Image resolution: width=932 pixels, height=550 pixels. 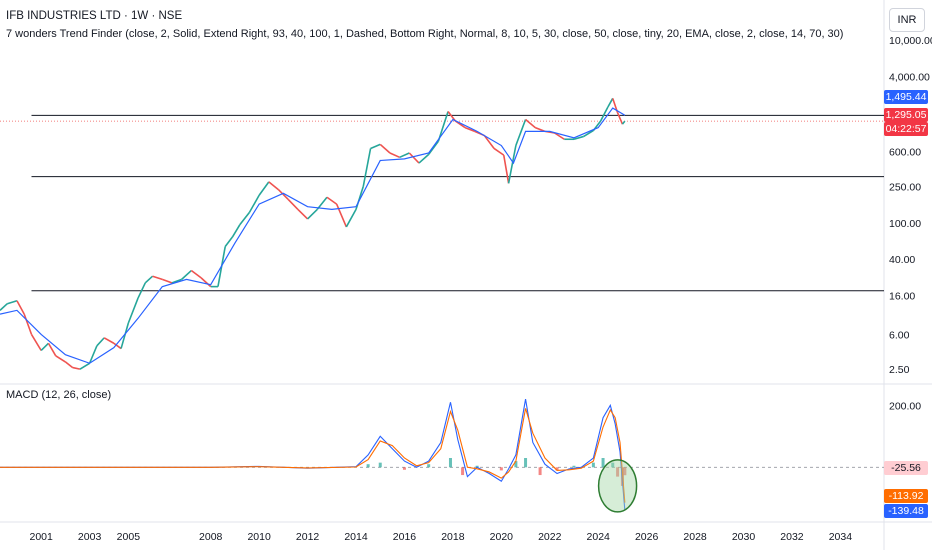 I want to click on macd-line, so click(x=313, y=455).